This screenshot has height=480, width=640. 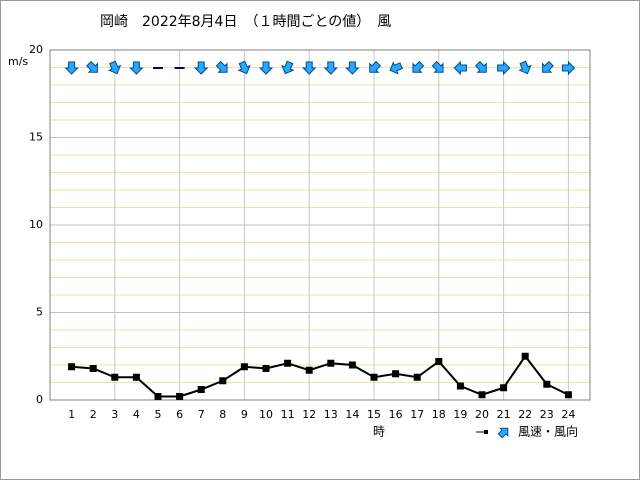 I want to click on x-tick-label: 23, so click(x=547, y=414).